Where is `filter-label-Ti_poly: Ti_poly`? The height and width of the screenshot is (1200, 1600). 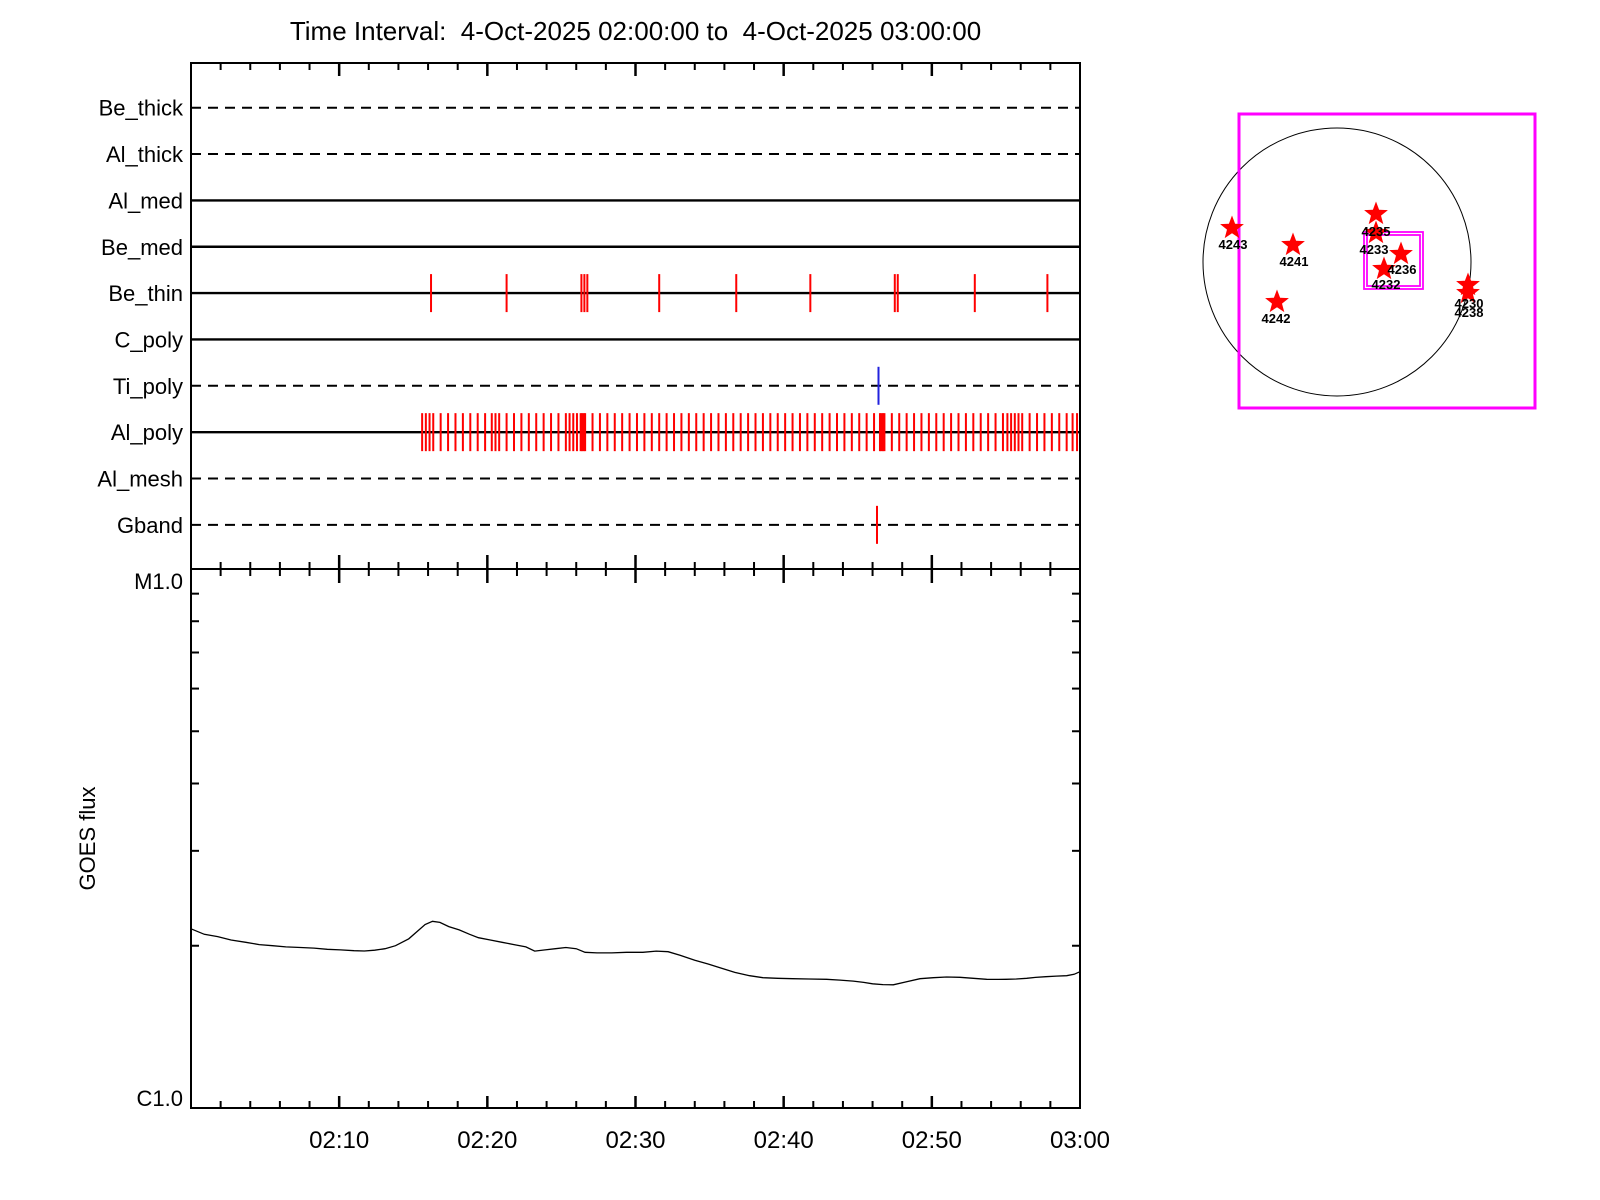
filter-label-Ti_poly: Ti_poly is located at coordinates (148, 386).